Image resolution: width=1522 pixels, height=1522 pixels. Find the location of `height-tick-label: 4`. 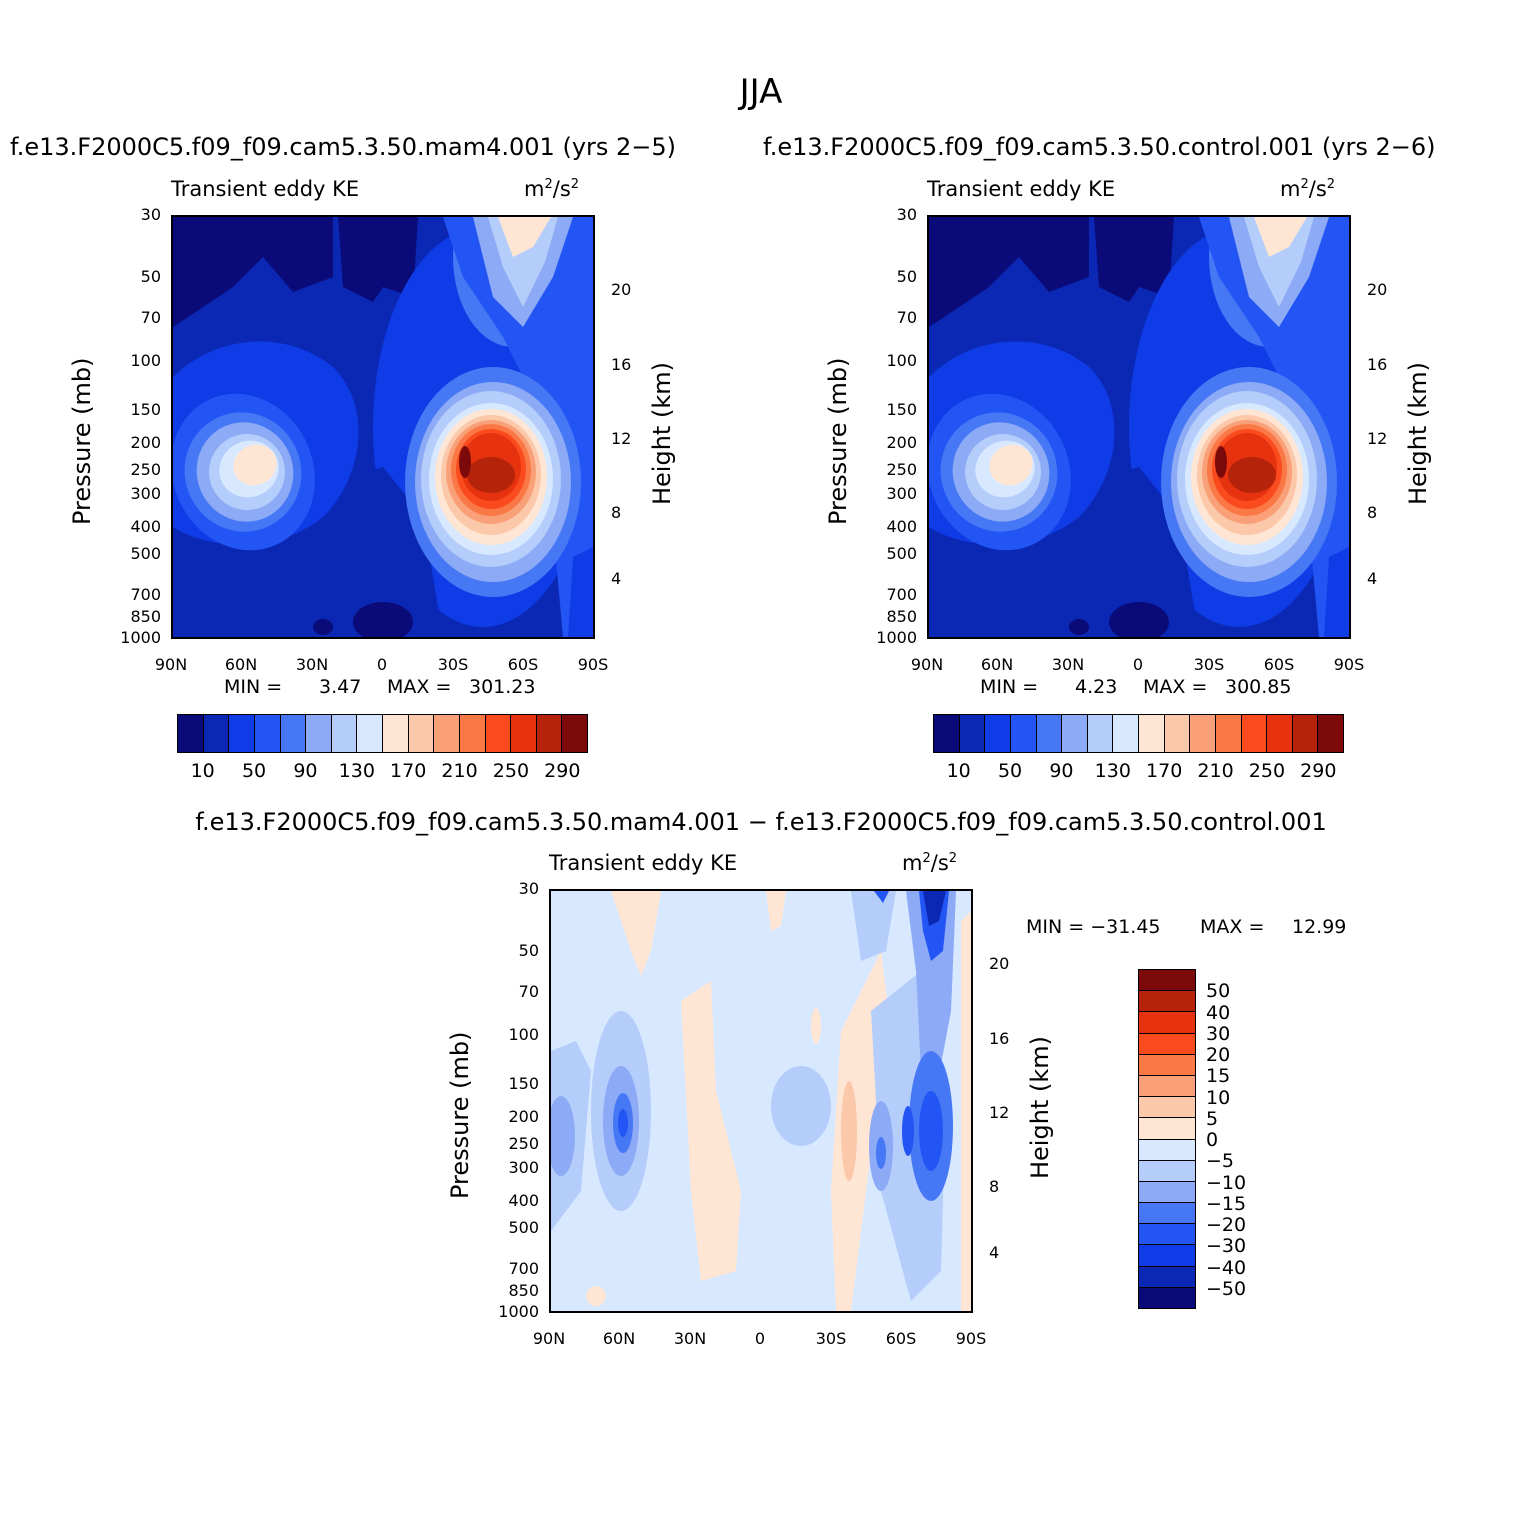

height-tick-label: 4 is located at coordinates (994, 1252).